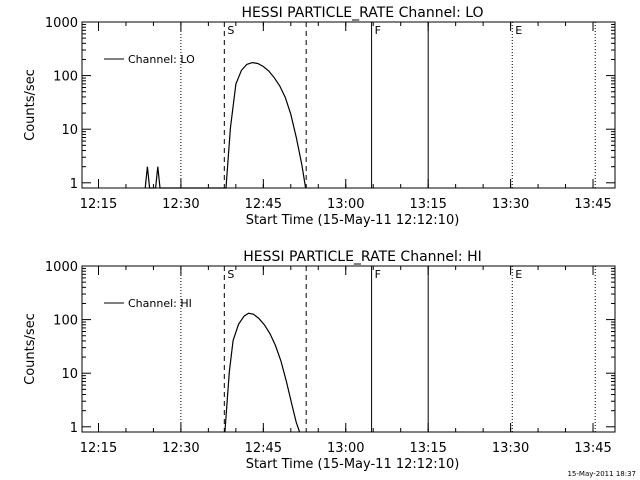  Describe the element at coordinates (362, 257) in the screenshot. I see `chart-title: HESSI PARTICLE_RATE Channel: HI` at that location.